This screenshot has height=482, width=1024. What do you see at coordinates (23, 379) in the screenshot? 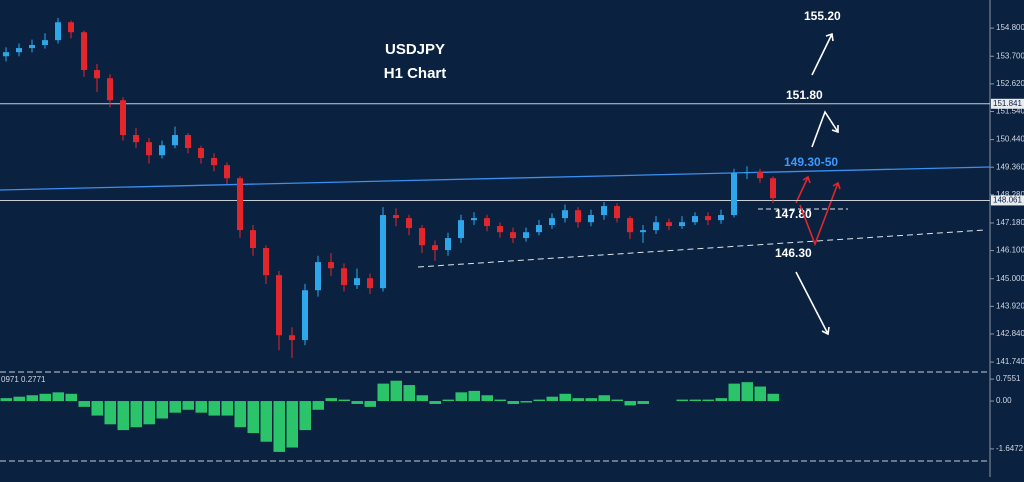
I see `indicator-label: 0971 0.2771` at bounding box center [23, 379].